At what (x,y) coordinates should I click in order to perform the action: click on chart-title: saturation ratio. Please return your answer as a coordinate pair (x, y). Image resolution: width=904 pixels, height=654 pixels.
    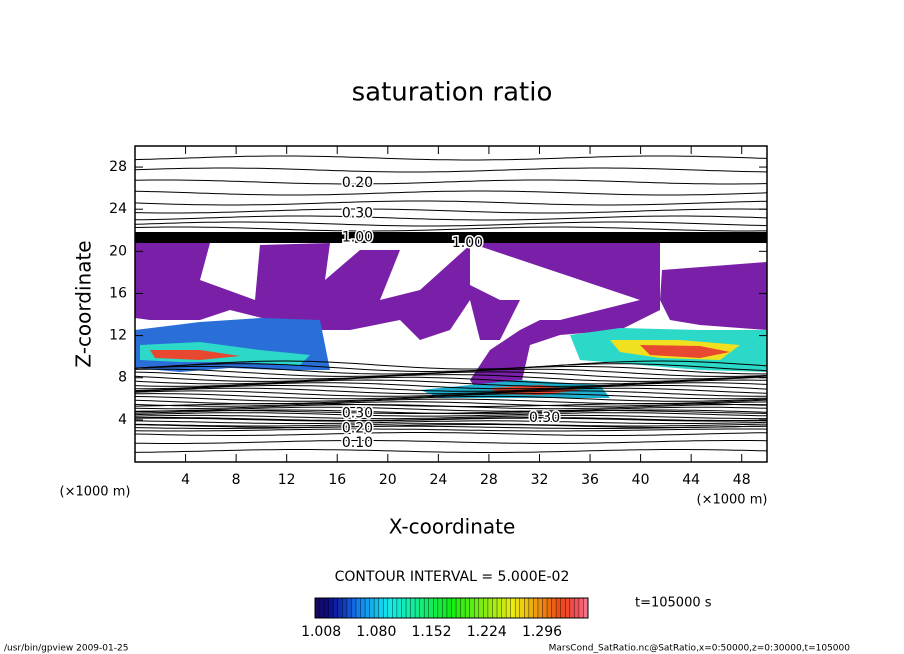
    Looking at the image, I should click on (452, 93).